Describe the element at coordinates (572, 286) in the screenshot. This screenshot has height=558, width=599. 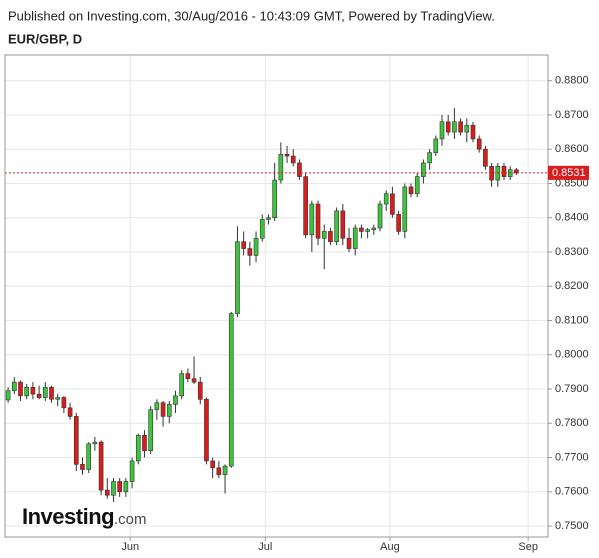
I see `y-tick-label: 0.8200` at that location.